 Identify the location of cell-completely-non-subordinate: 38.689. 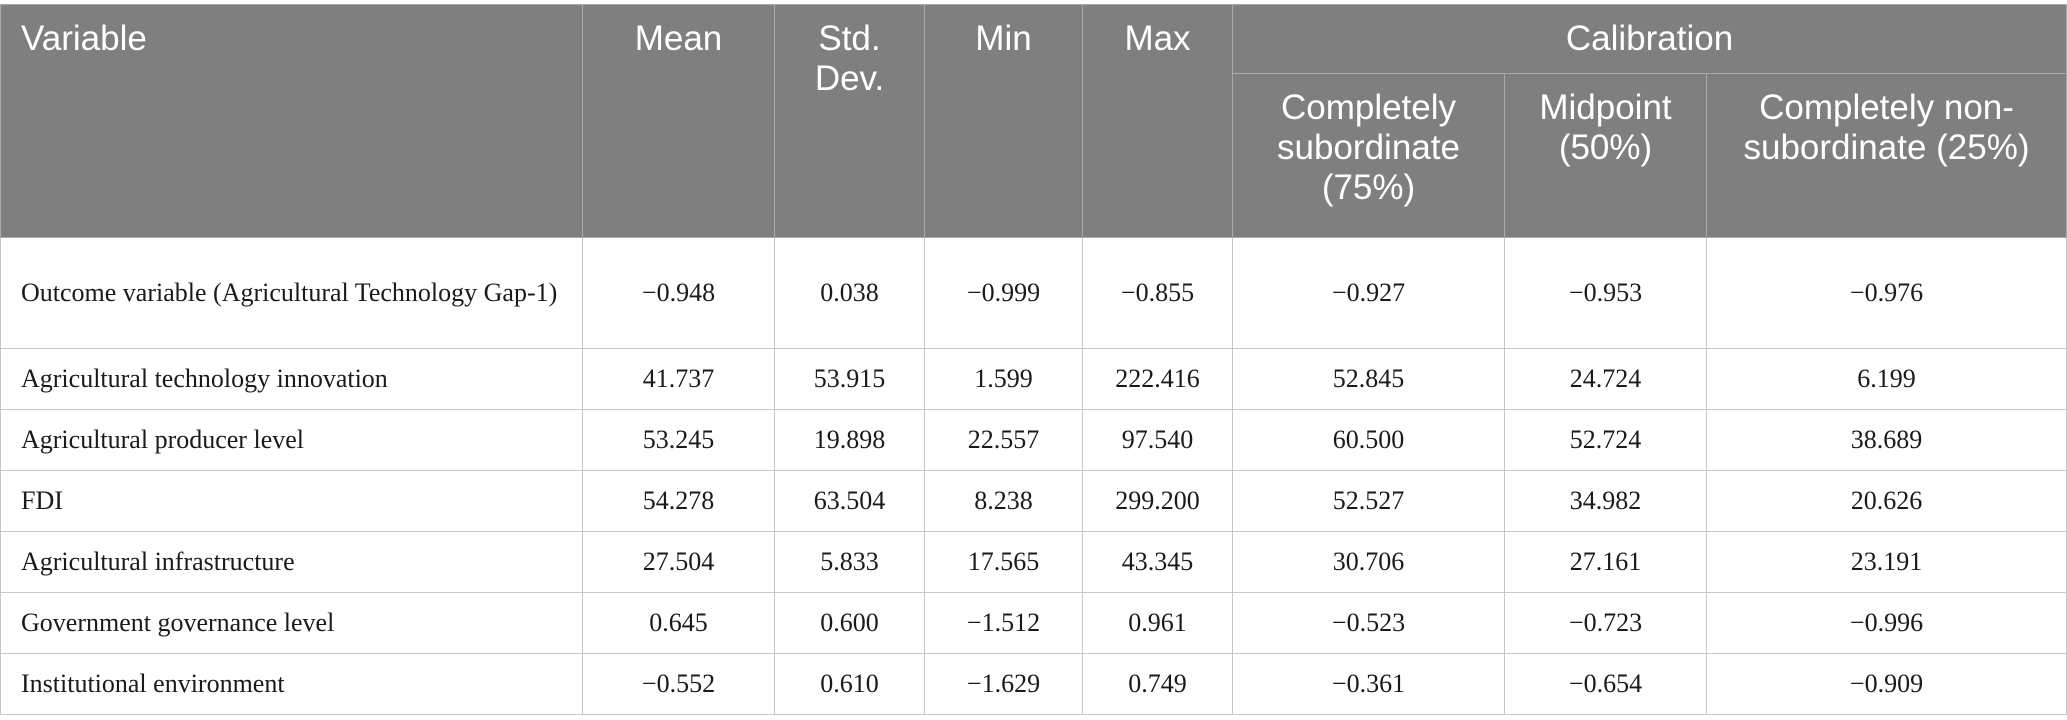
(1886, 440).